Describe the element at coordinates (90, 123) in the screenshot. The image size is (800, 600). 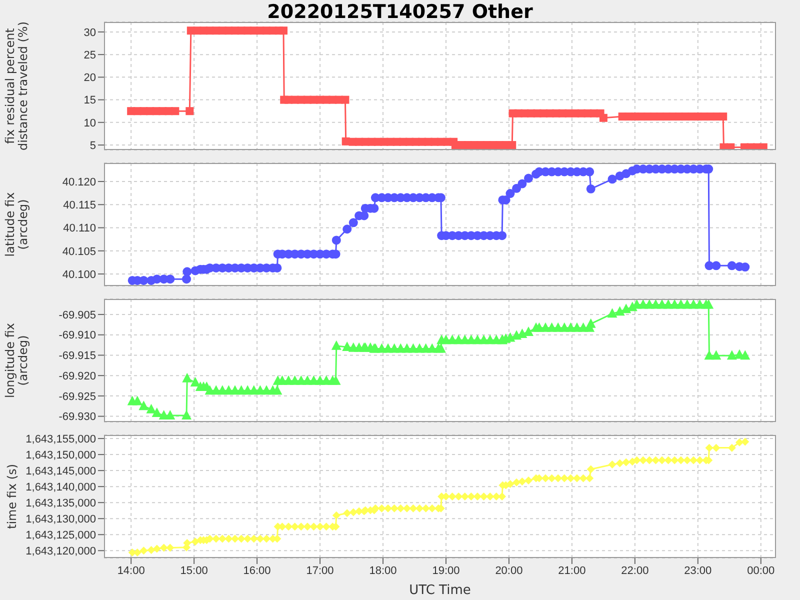
I see `y-tick-label: 10` at that location.